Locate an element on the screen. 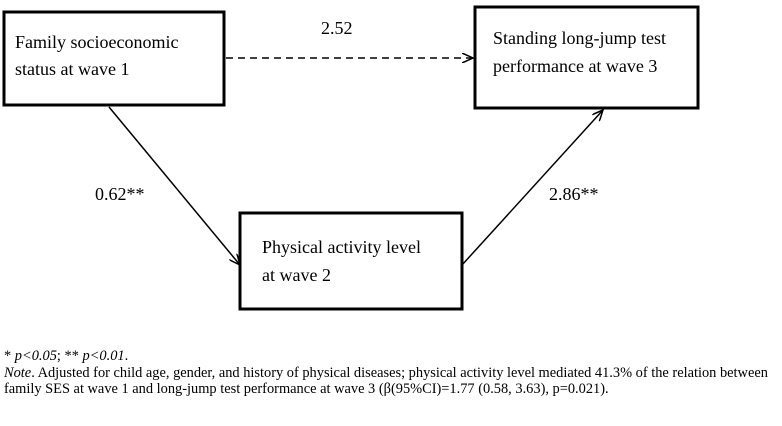 The width and height of the screenshot is (782, 426). jump-box is located at coordinates (586, 57).